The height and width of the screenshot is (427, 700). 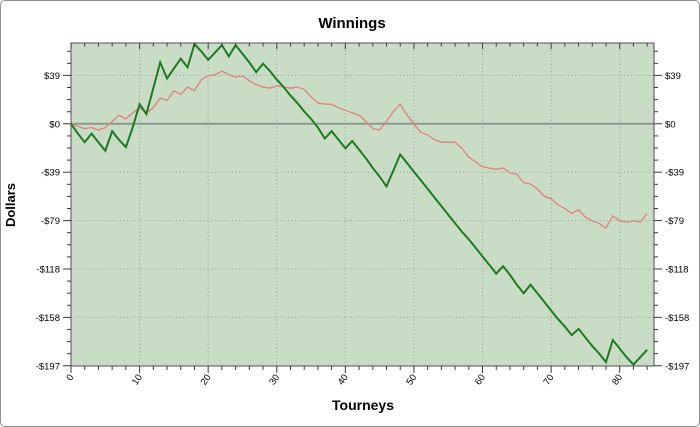 I want to click on x-tick-label: 50, so click(x=411, y=379).